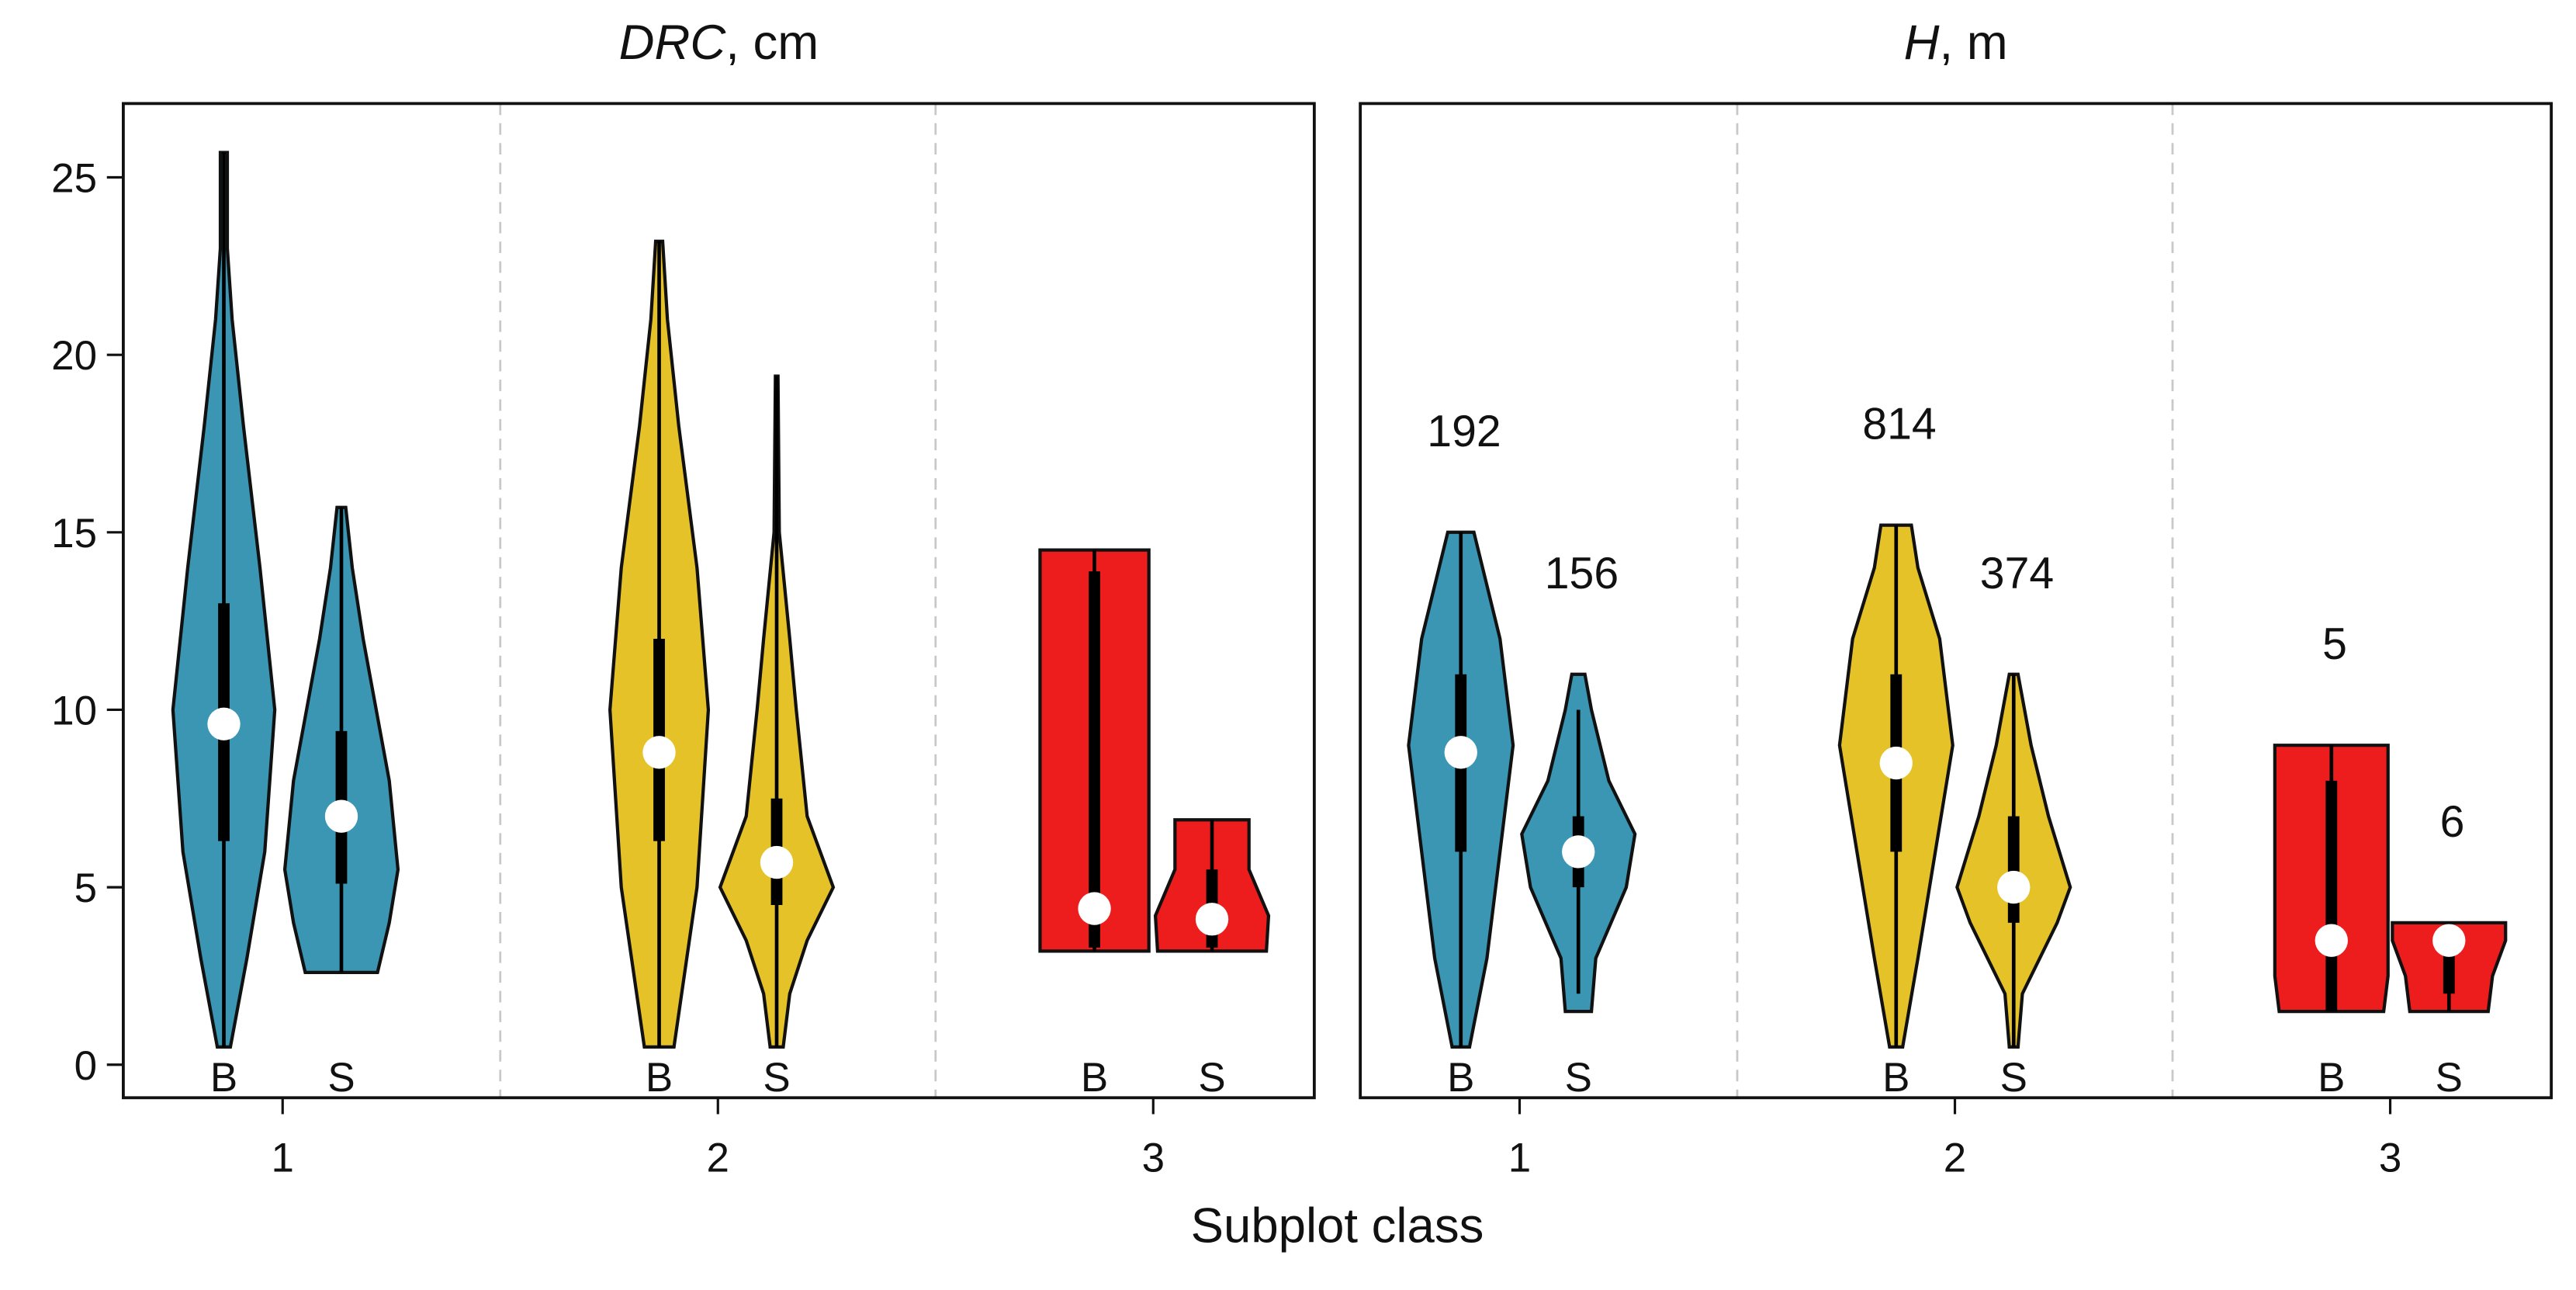  Describe the element at coordinates (2334, 644) in the screenshot. I see `count-label: 5` at that location.